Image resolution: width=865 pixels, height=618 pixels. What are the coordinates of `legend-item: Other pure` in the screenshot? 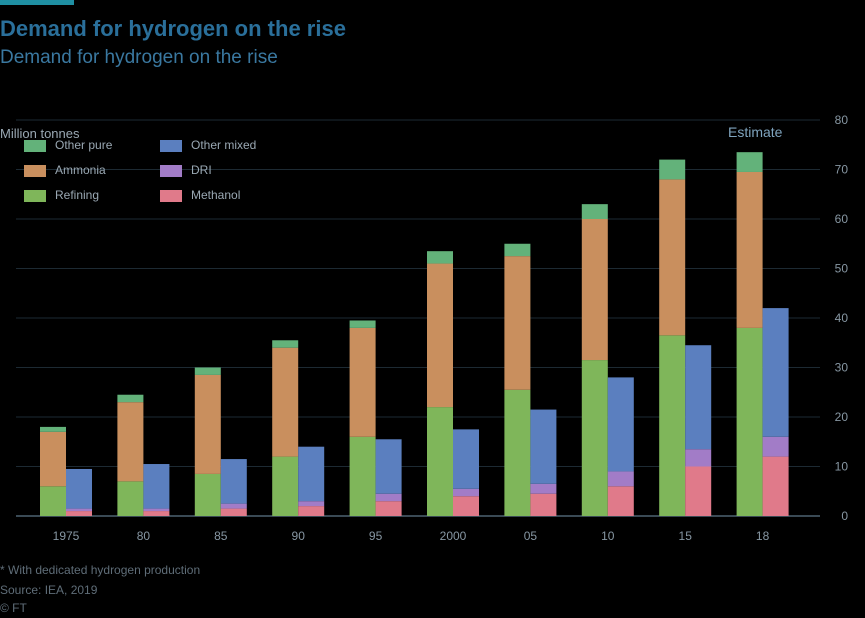 It's located at (68, 145).